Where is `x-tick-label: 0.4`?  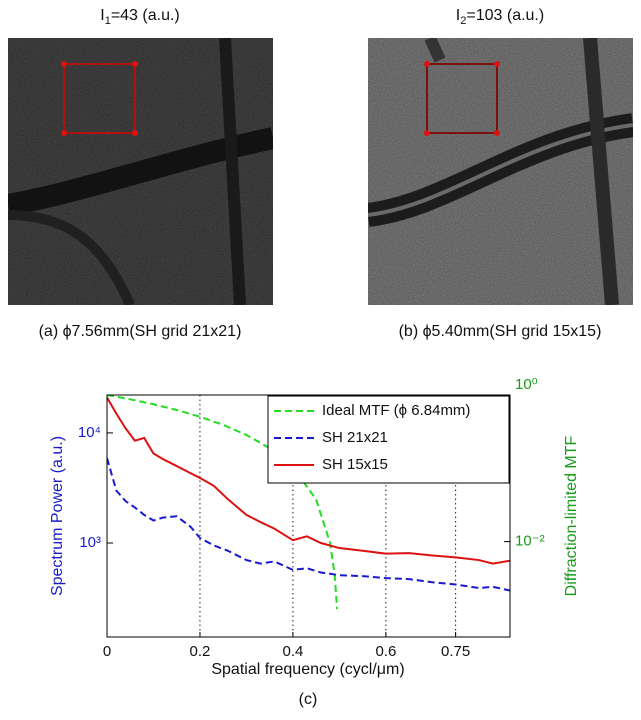 x-tick-label: 0.4 is located at coordinates (292, 651).